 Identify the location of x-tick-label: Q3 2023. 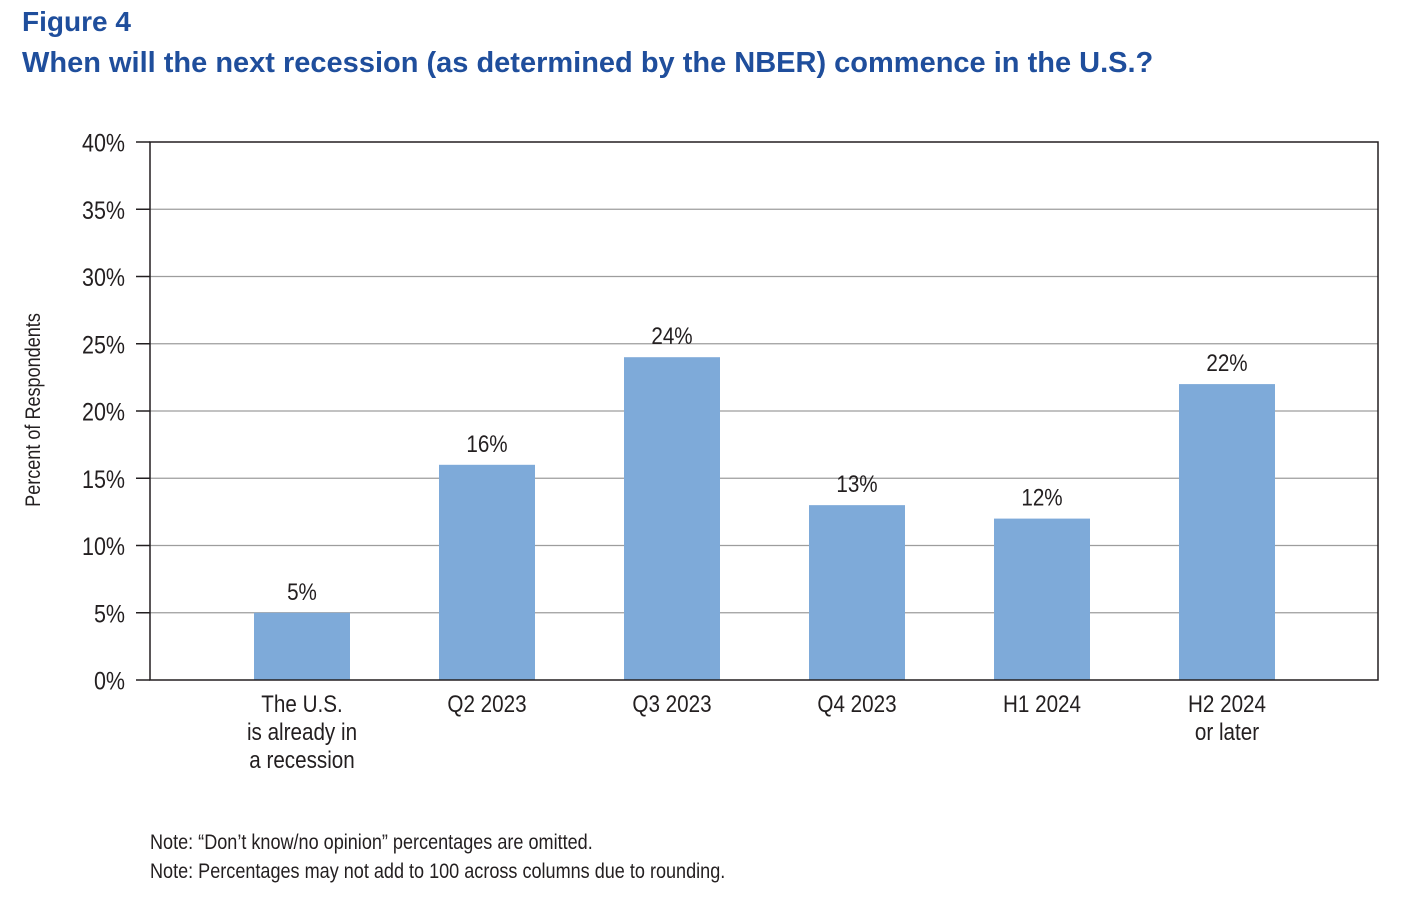
(671, 704).